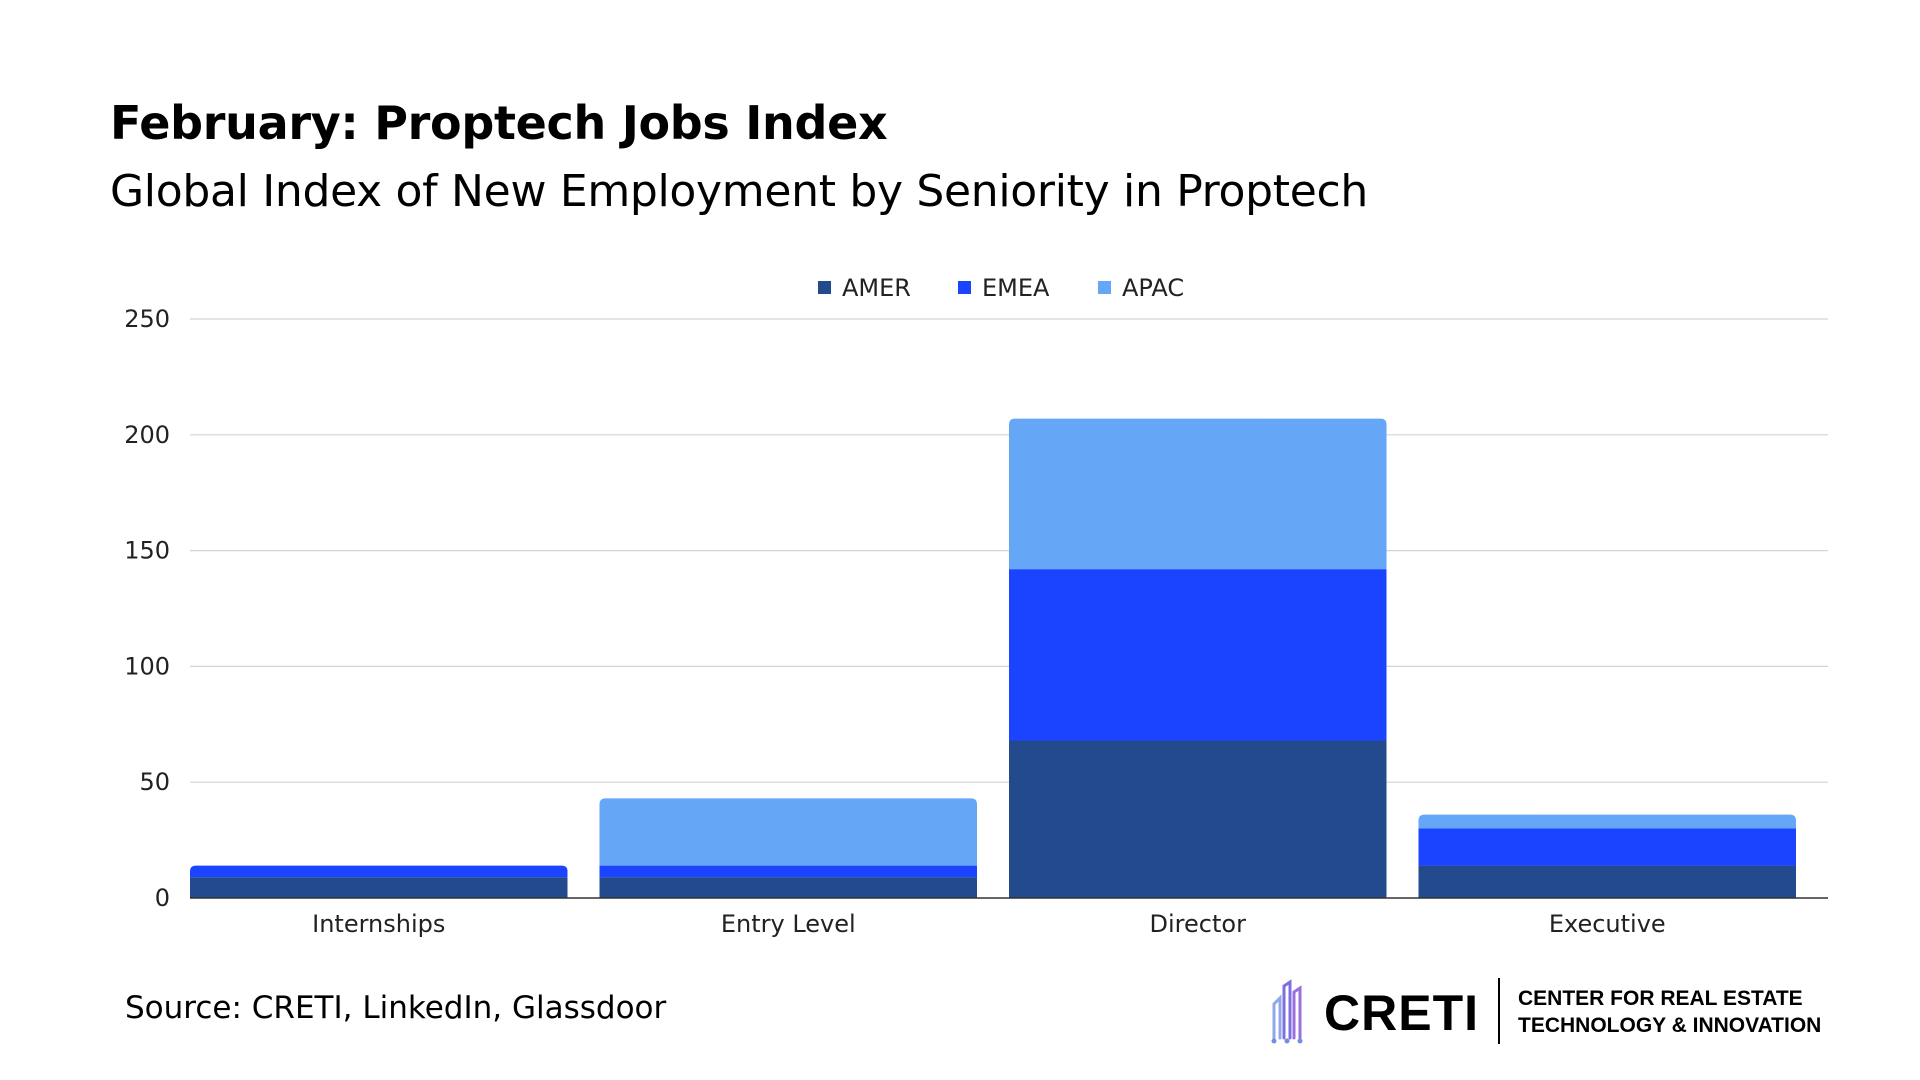  Describe the element at coordinates (1499, 1011) in the screenshot. I see `logo-divider` at that location.